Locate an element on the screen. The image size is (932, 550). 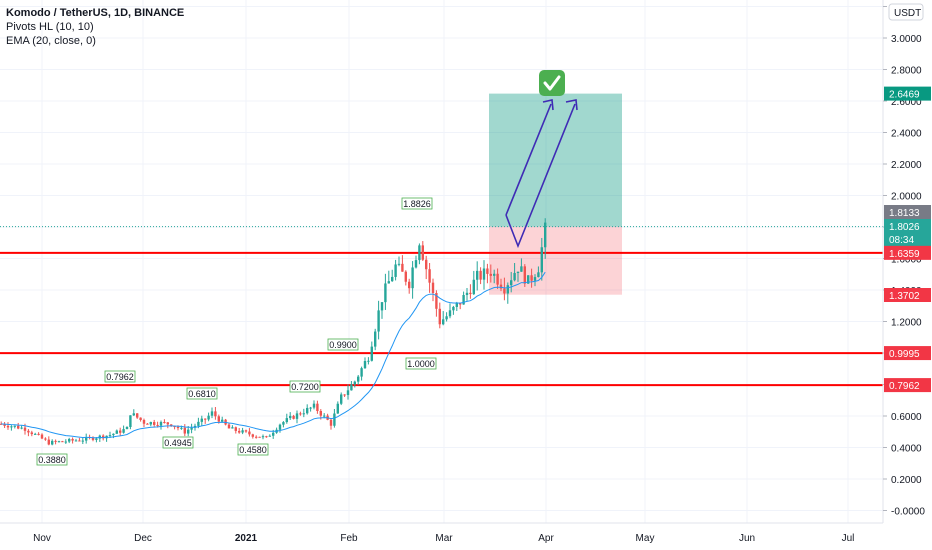
price-tick-label: 2.6000 is located at coordinates (906, 102).